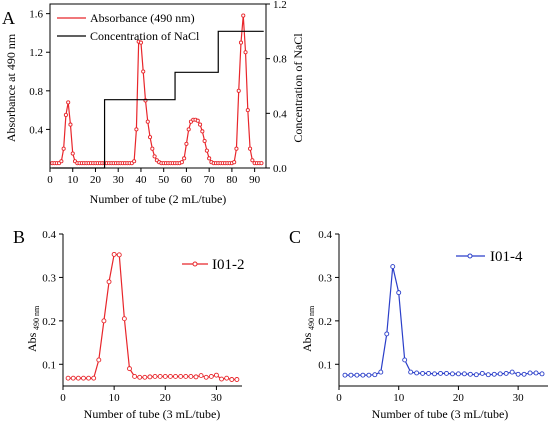  I want to click on y-tick-label: 0.8, so click(36, 92).